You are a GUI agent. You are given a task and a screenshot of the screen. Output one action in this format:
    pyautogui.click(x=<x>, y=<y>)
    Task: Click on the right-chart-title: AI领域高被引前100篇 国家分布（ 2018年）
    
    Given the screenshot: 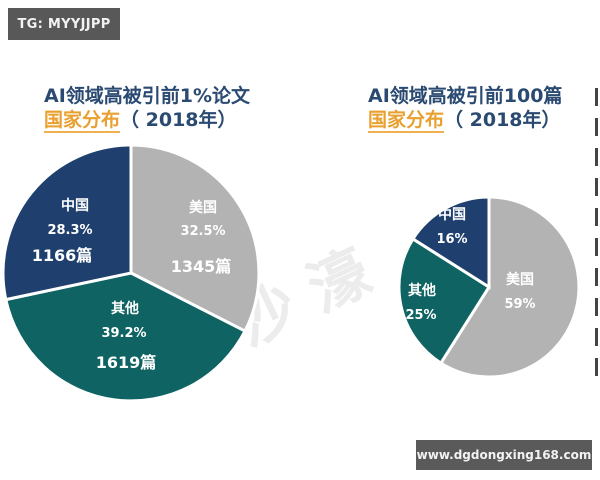 What is the action you would take?
    pyautogui.click(x=465, y=108)
    